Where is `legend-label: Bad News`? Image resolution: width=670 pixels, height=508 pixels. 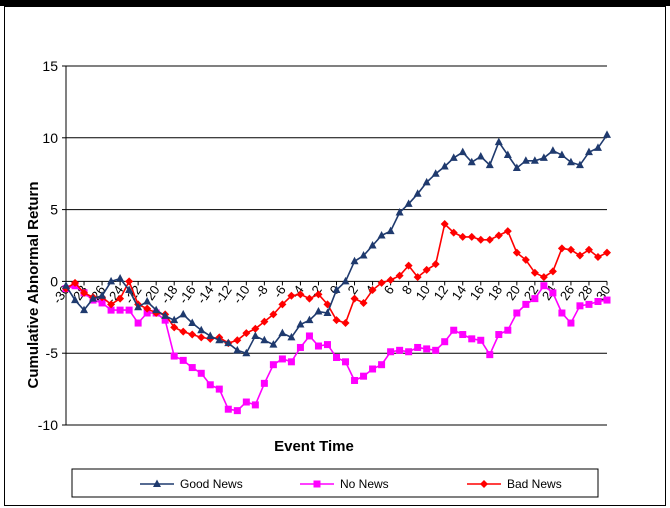
legend-label: Bad News is located at coordinates (534, 484).